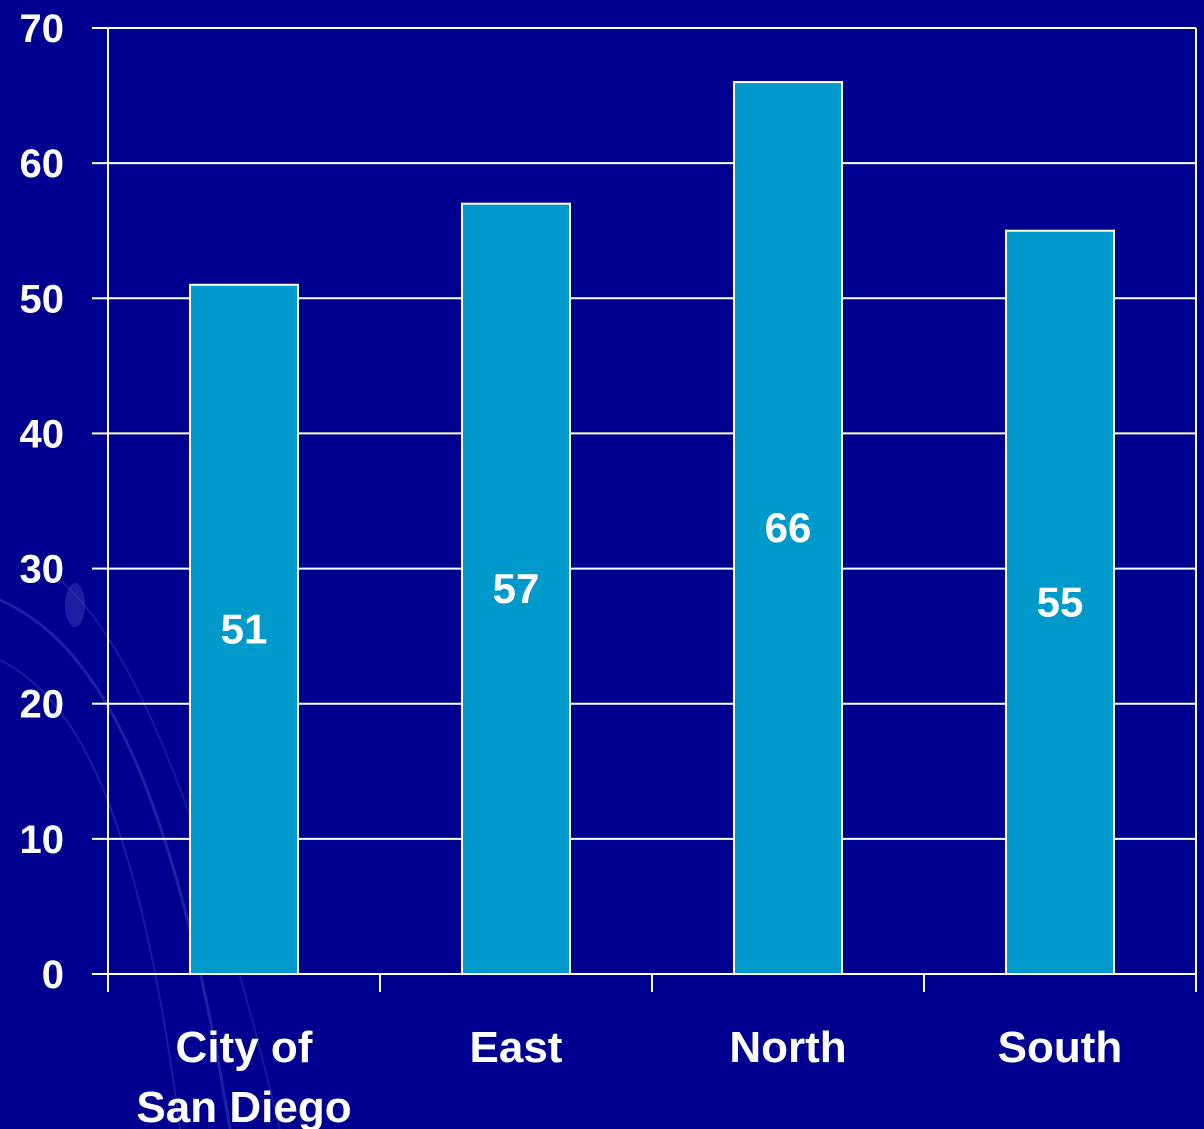 The height and width of the screenshot is (1129, 1204). Describe the element at coordinates (42, 299) in the screenshot. I see `y-tick-label-50: 50` at that location.